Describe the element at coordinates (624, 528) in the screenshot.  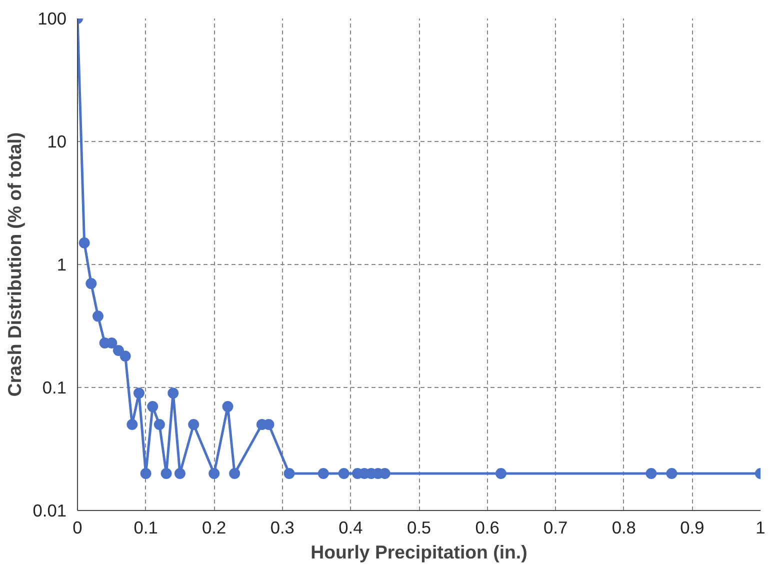
I see `x-tick-label: 0.8` at that location.